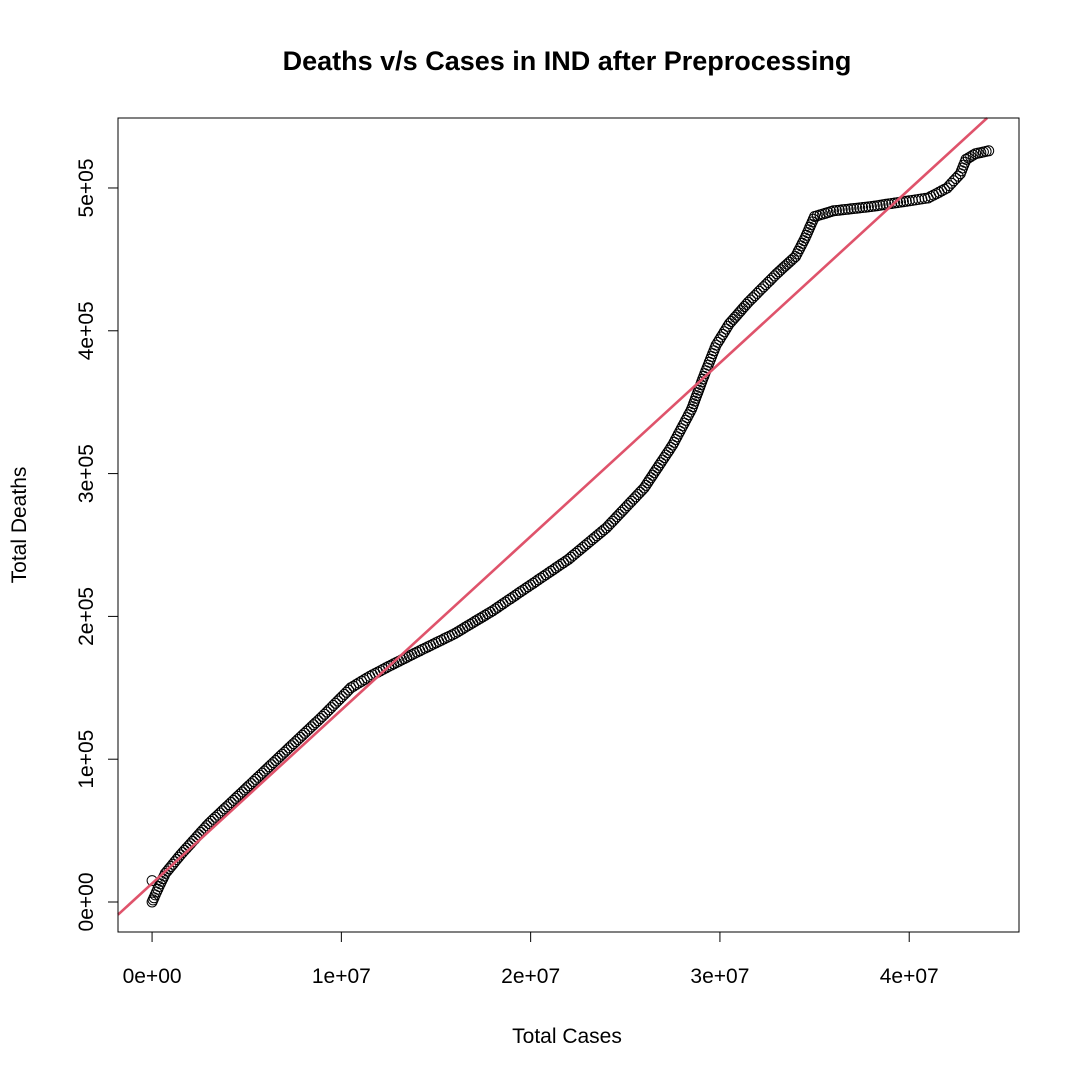 The image size is (1080, 1080). I want to click on y-axis-label: Total Deaths, so click(19, 525).